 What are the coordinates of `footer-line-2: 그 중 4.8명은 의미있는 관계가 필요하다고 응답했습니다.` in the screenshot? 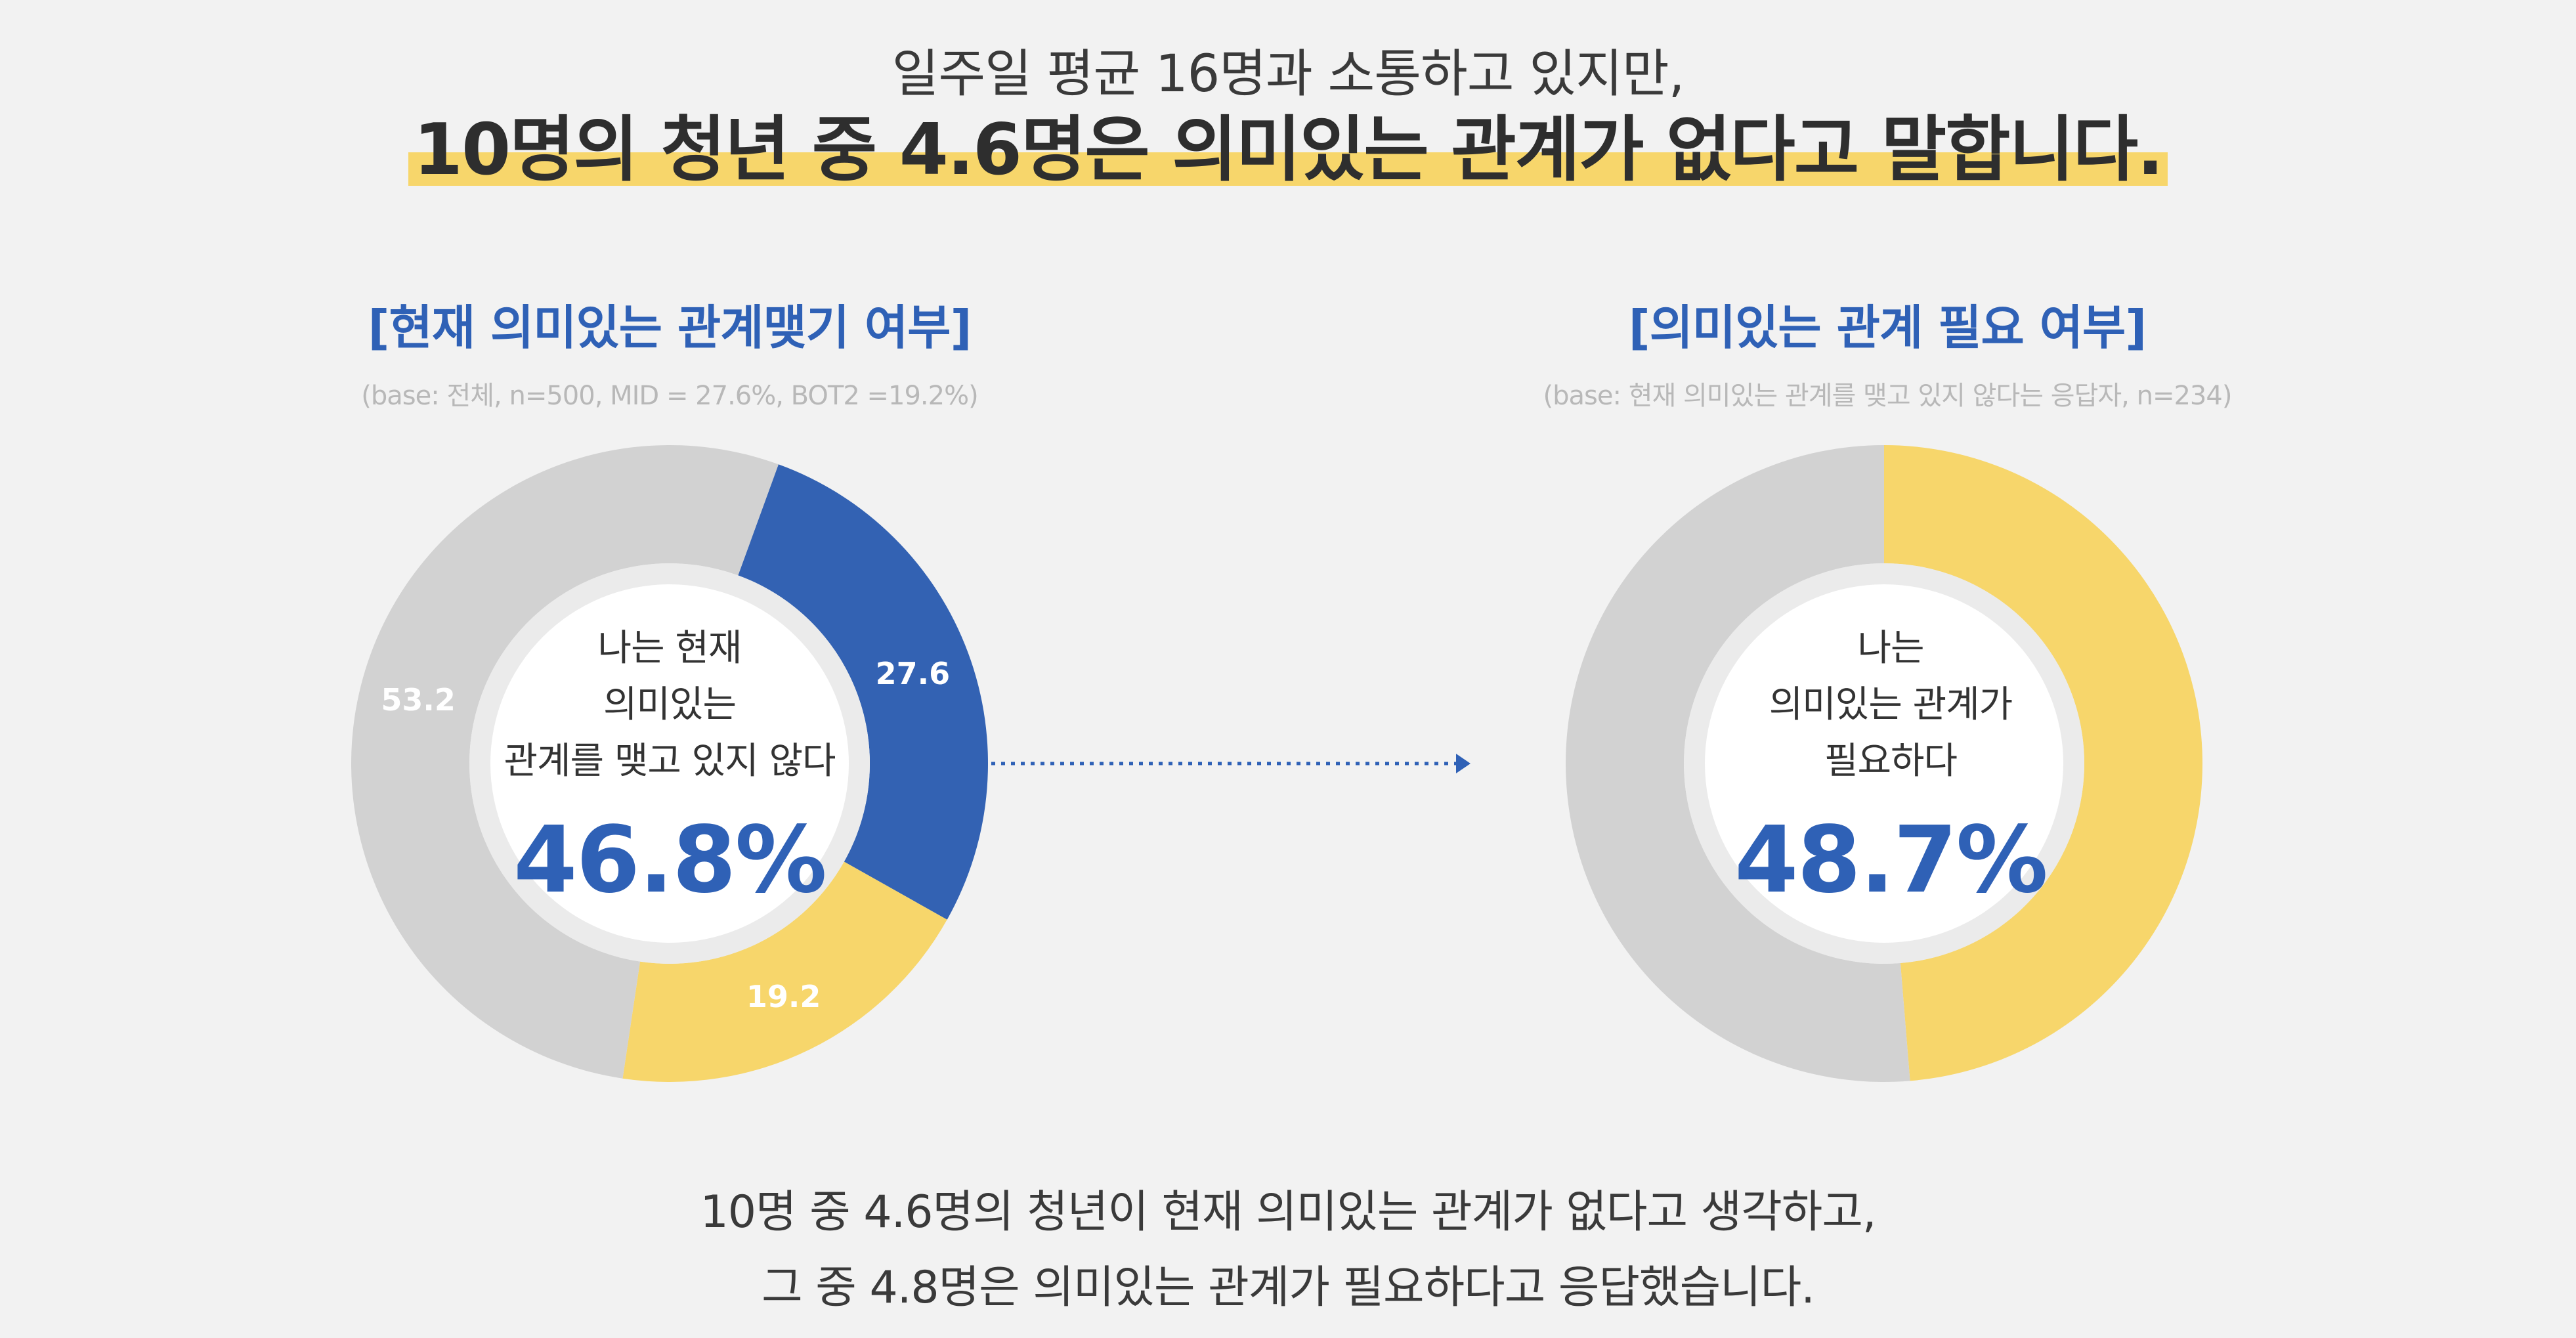 It's located at (1288, 1288).